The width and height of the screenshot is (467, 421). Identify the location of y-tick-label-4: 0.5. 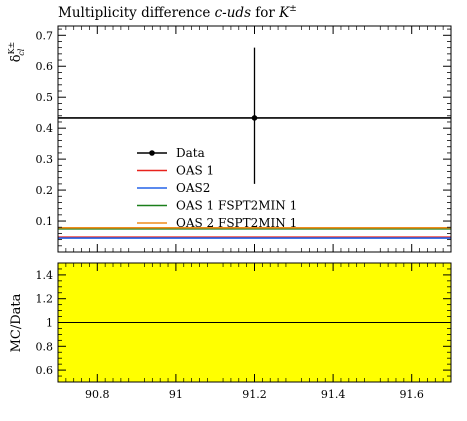
(45, 97).